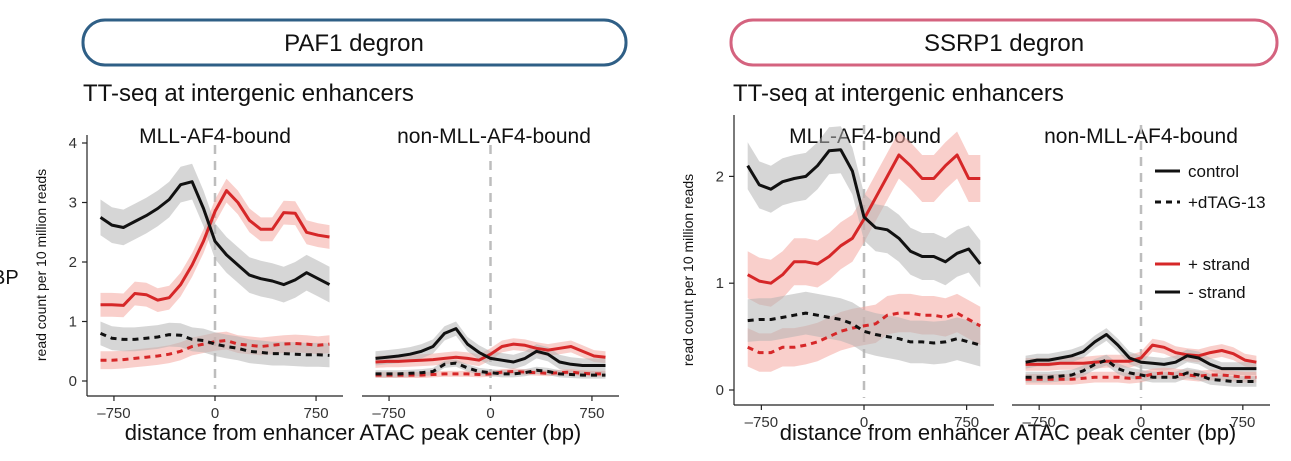 The image size is (1291, 461). I want to click on pill-ssrp1-label: SSRP1 degron, so click(1004, 43).